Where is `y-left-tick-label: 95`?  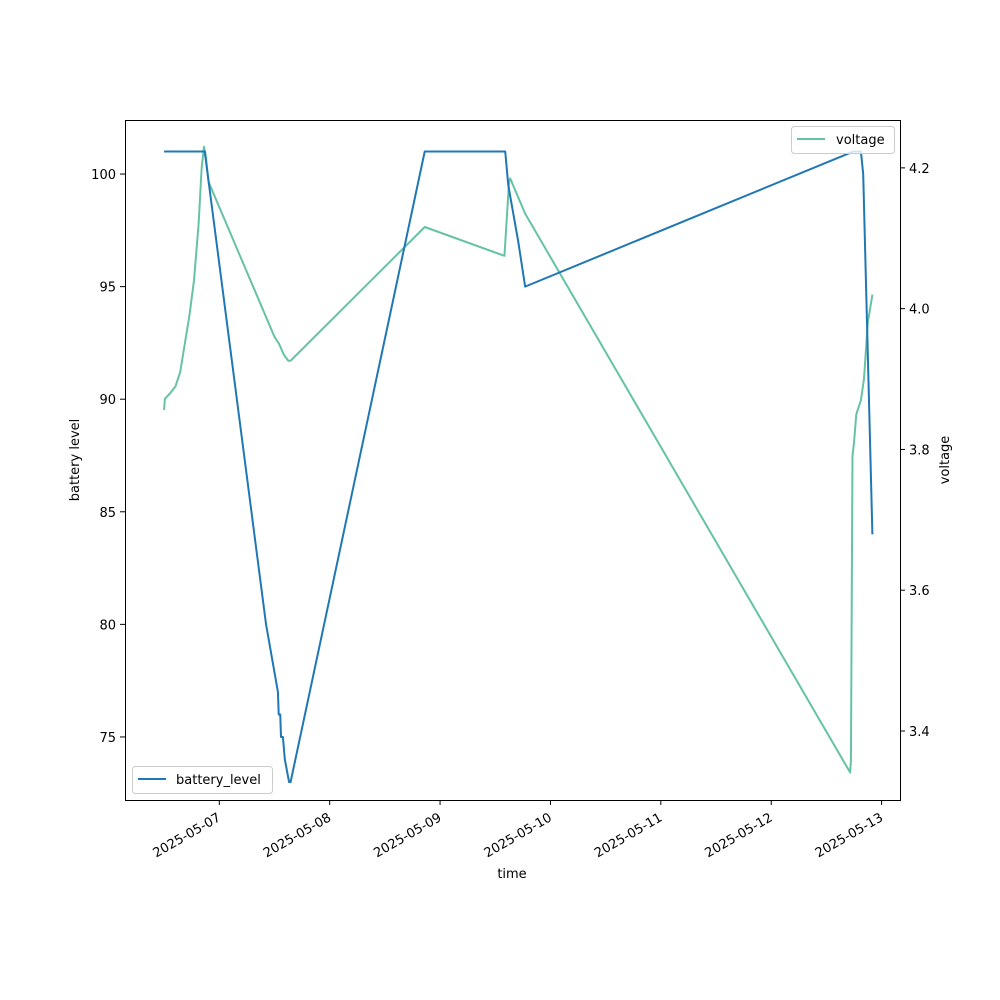
y-left-tick-label: 95 is located at coordinates (107, 288).